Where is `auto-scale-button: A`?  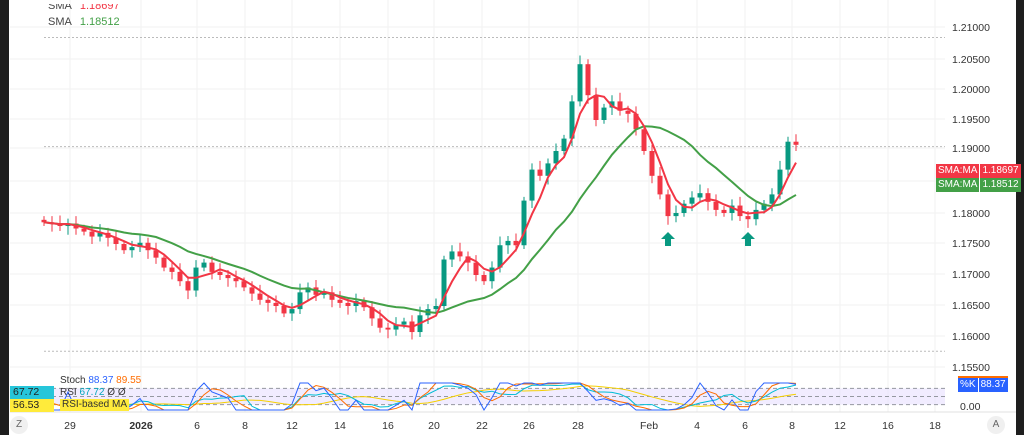
auto-scale-button: A is located at coordinates (996, 425).